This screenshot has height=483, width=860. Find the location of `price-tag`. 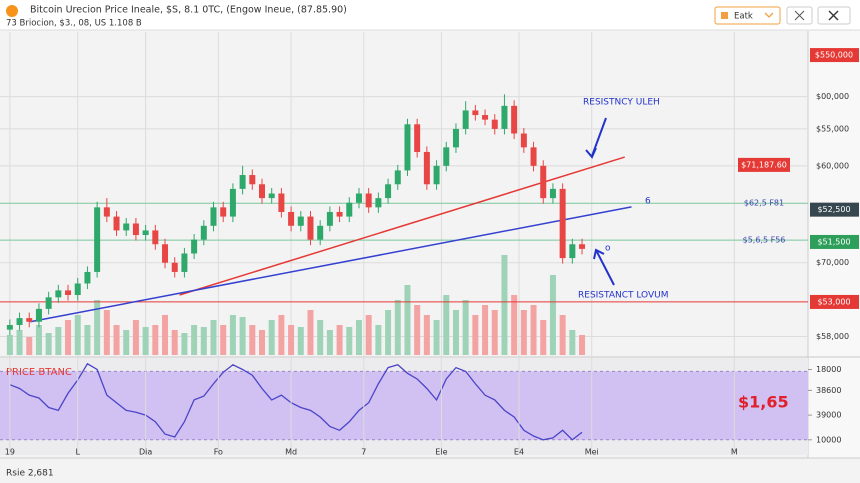

price-tag is located at coordinates (764, 164).